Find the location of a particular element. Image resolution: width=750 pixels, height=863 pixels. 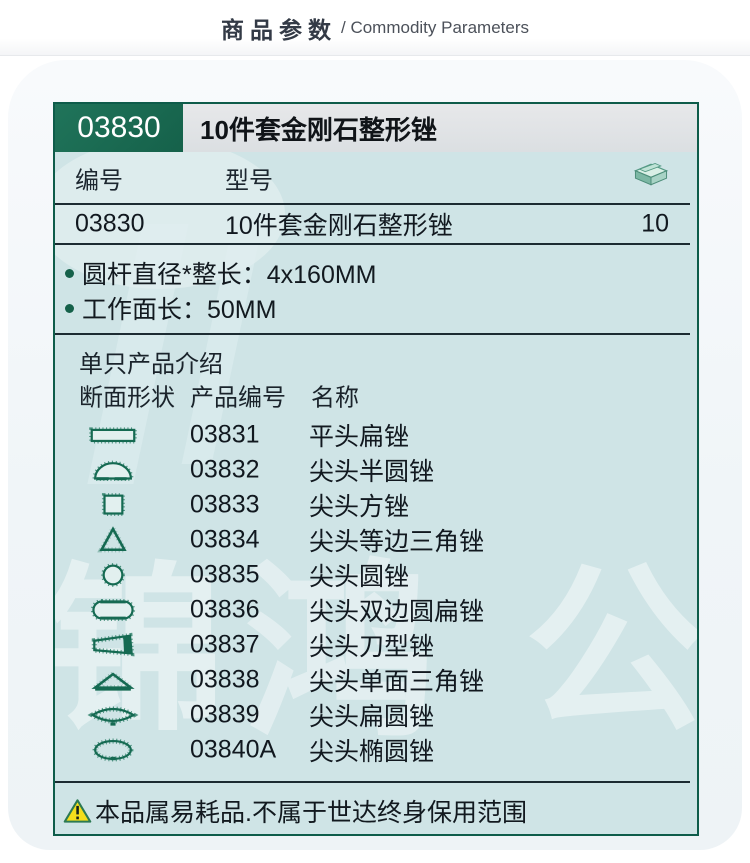

warning-text: 本品属易耗品.不属于世达终身保用范围 is located at coordinates (311, 813).